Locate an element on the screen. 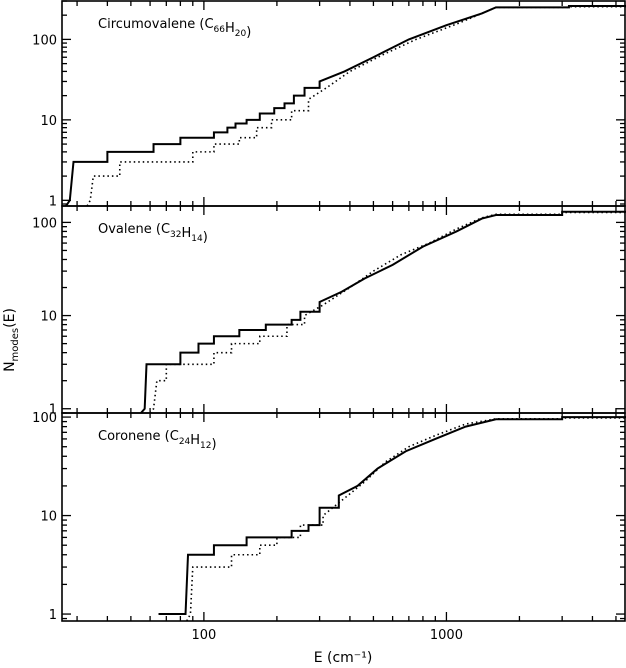 The image size is (626, 668). x-tick-label: 100 is located at coordinates (203, 635).